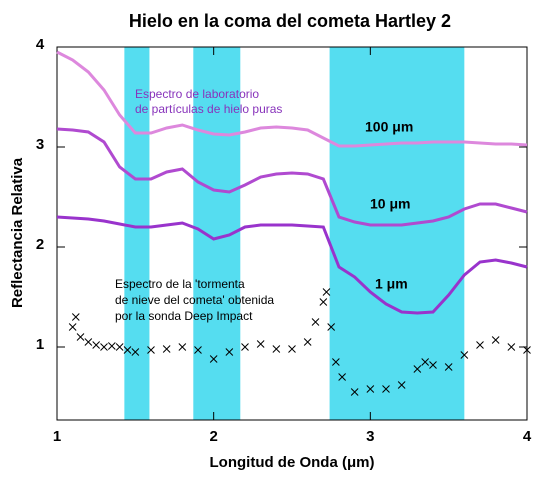 The width and height of the screenshot is (550, 480). What do you see at coordinates (40, 344) in the screenshot?
I see `y-tick-label: 1` at bounding box center [40, 344].